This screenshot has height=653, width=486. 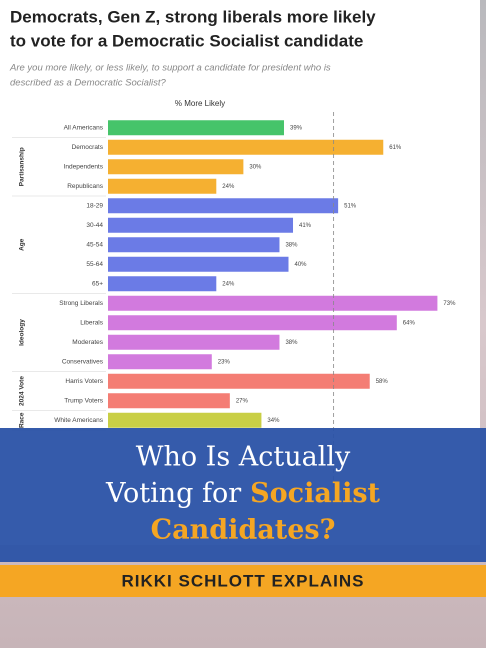 I want to click on category-label: Conservatives, so click(x=83, y=361).